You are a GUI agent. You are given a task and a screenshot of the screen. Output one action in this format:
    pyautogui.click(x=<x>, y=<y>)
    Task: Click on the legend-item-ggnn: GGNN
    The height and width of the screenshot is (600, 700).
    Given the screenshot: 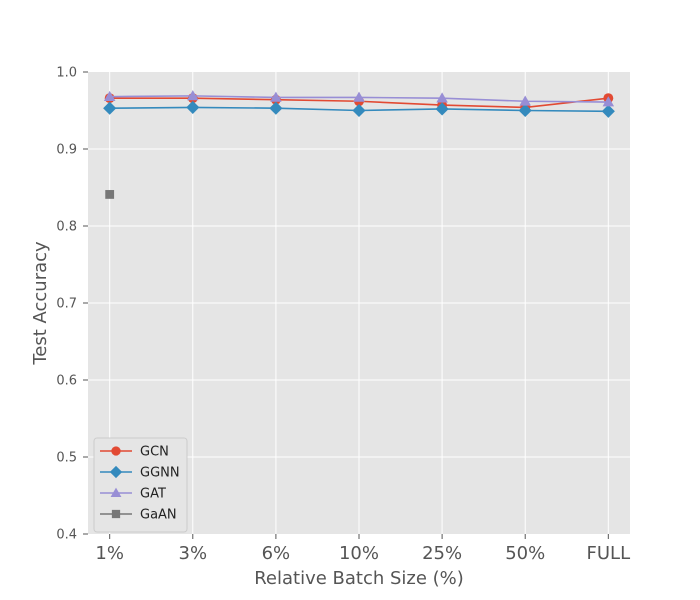 What is the action you would take?
    pyautogui.click(x=140, y=473)
    